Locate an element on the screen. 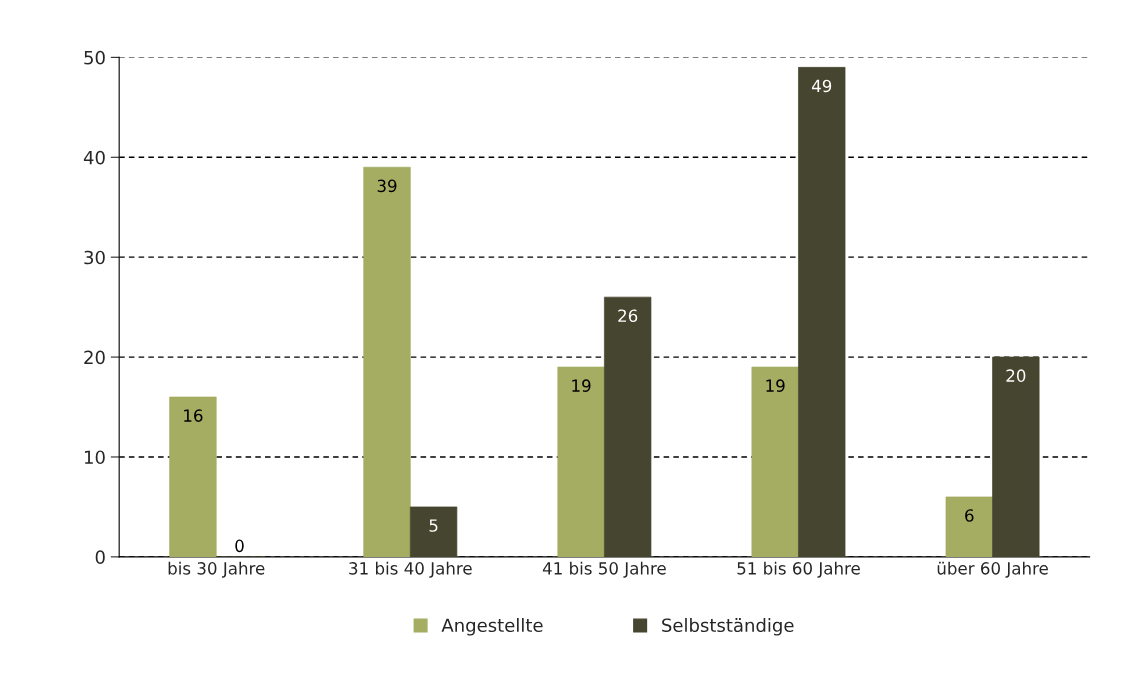 The image size is (1135, 675). x-tick-label: 41 bis 50 Jahre is located at coordinates (604, 569).